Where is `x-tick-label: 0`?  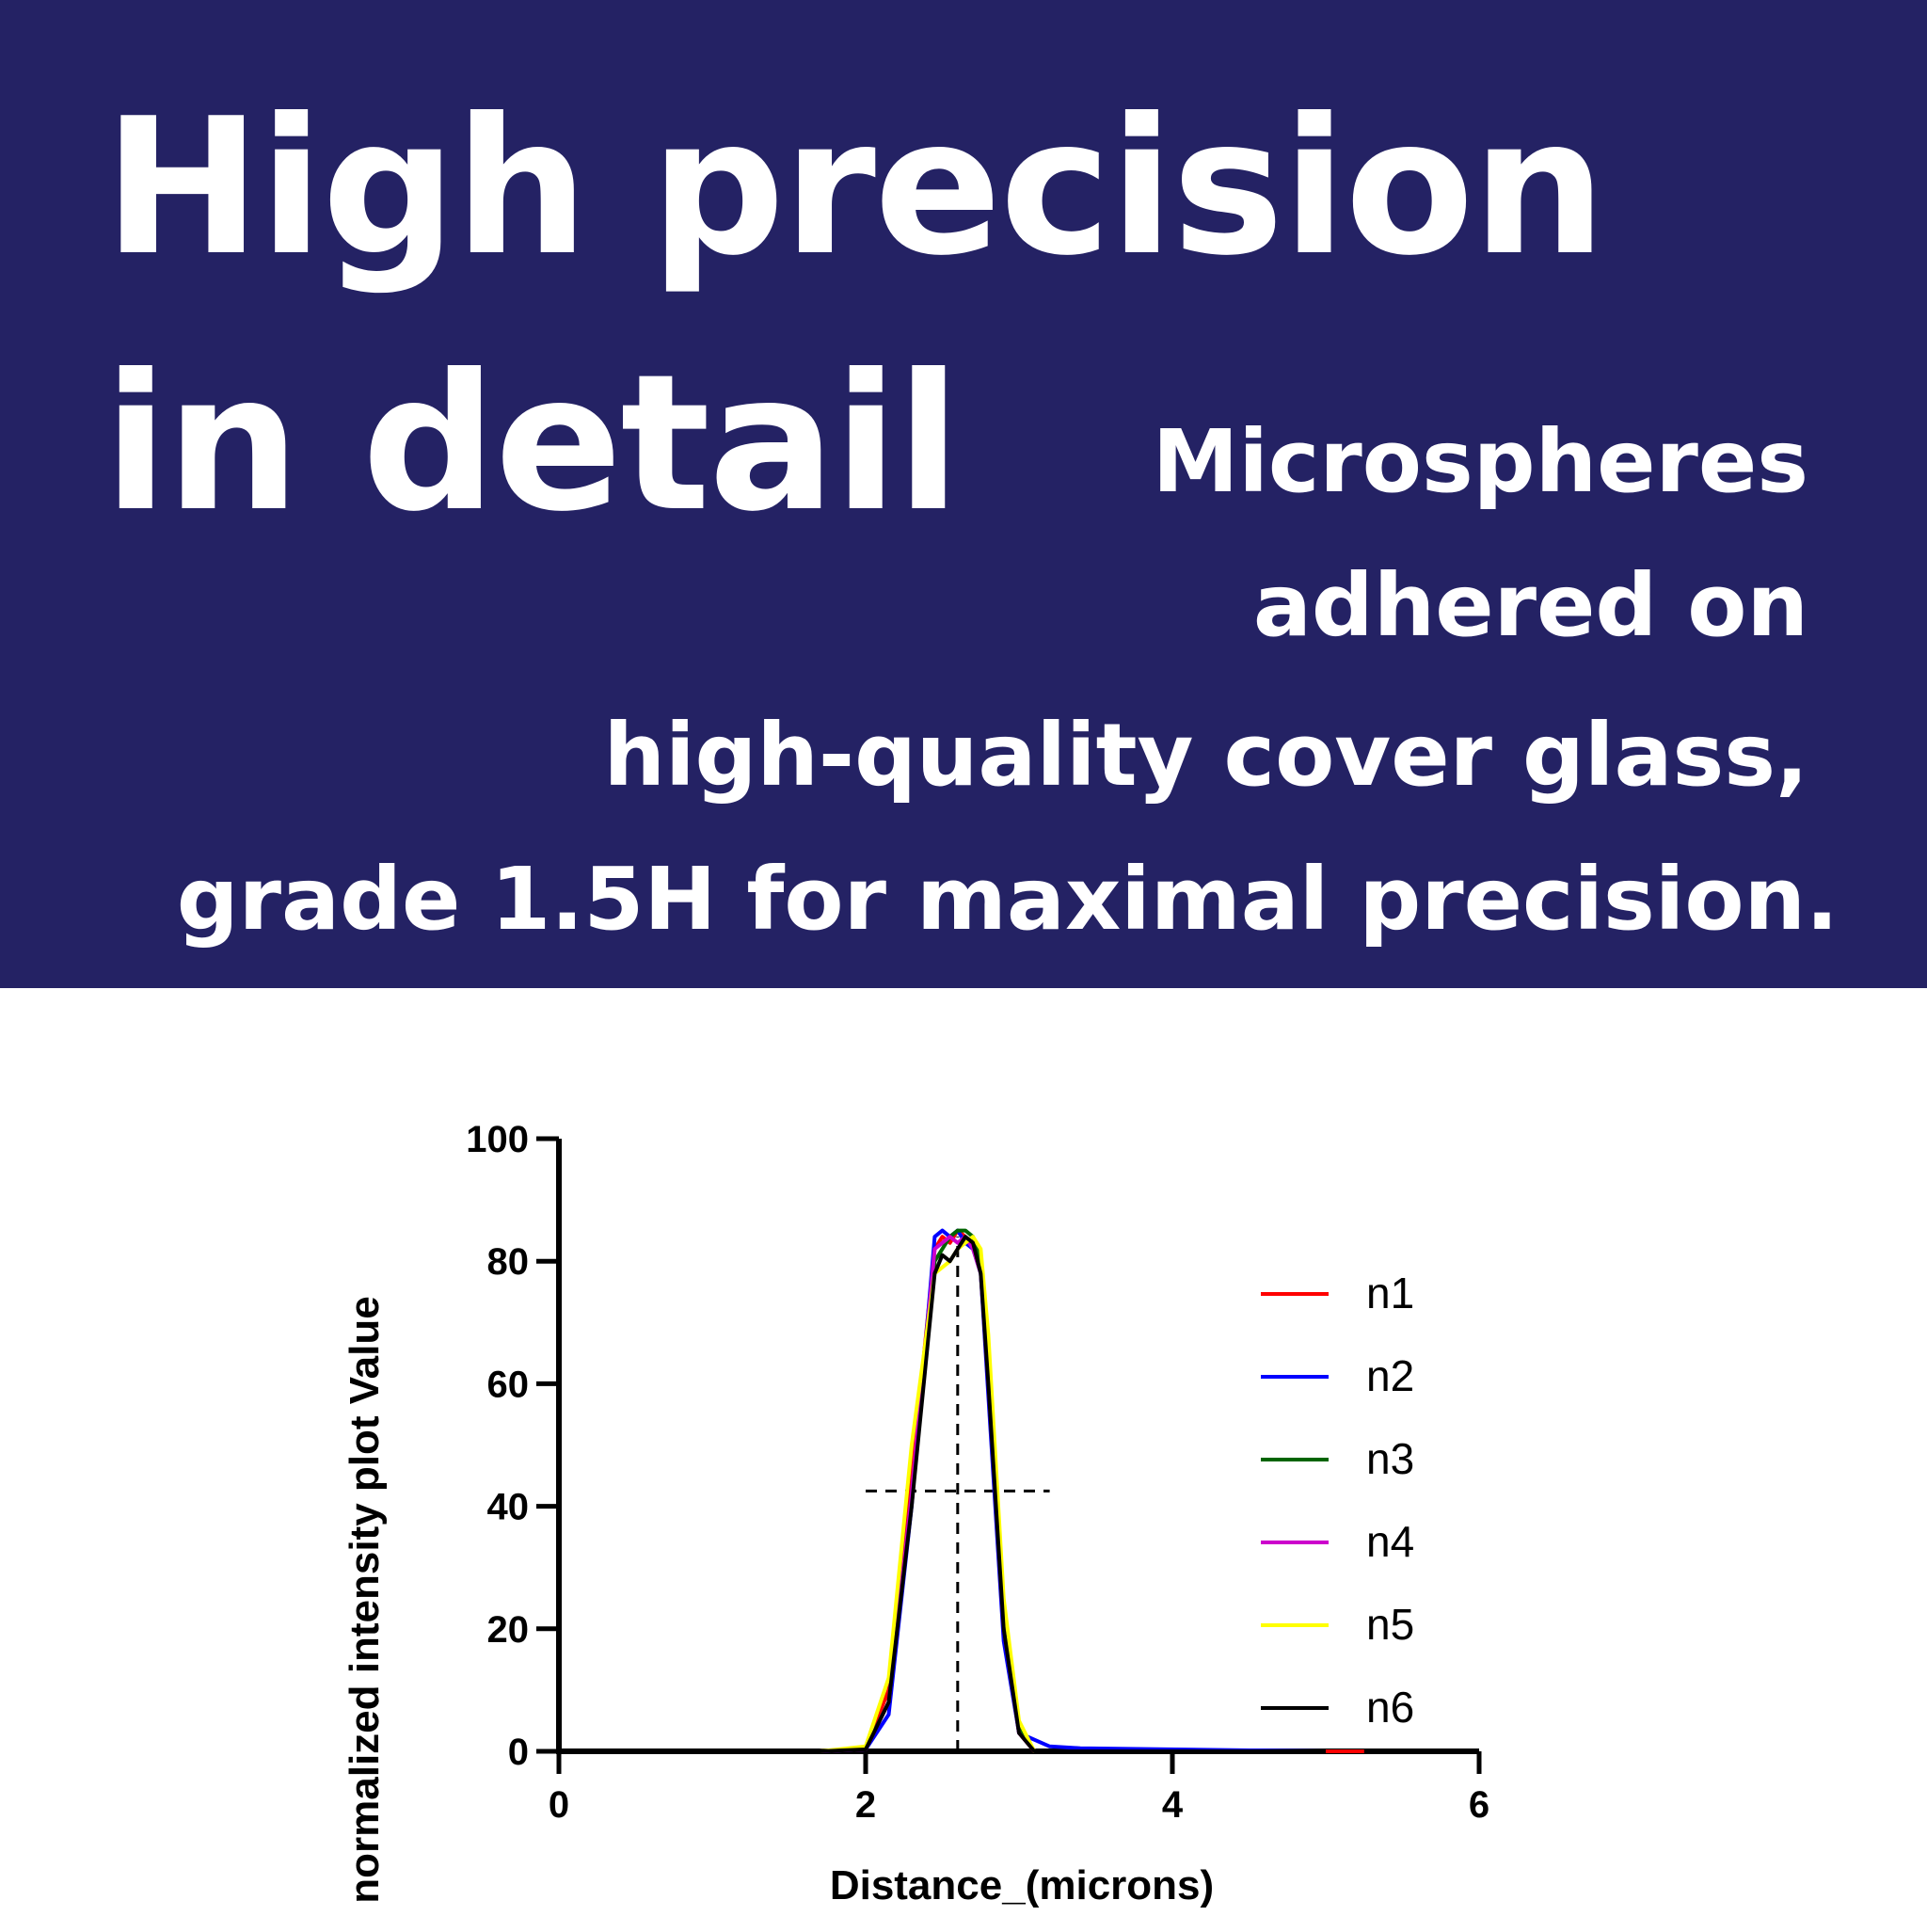
x-tick-label: 0 is located at coordinates (559, 1805).